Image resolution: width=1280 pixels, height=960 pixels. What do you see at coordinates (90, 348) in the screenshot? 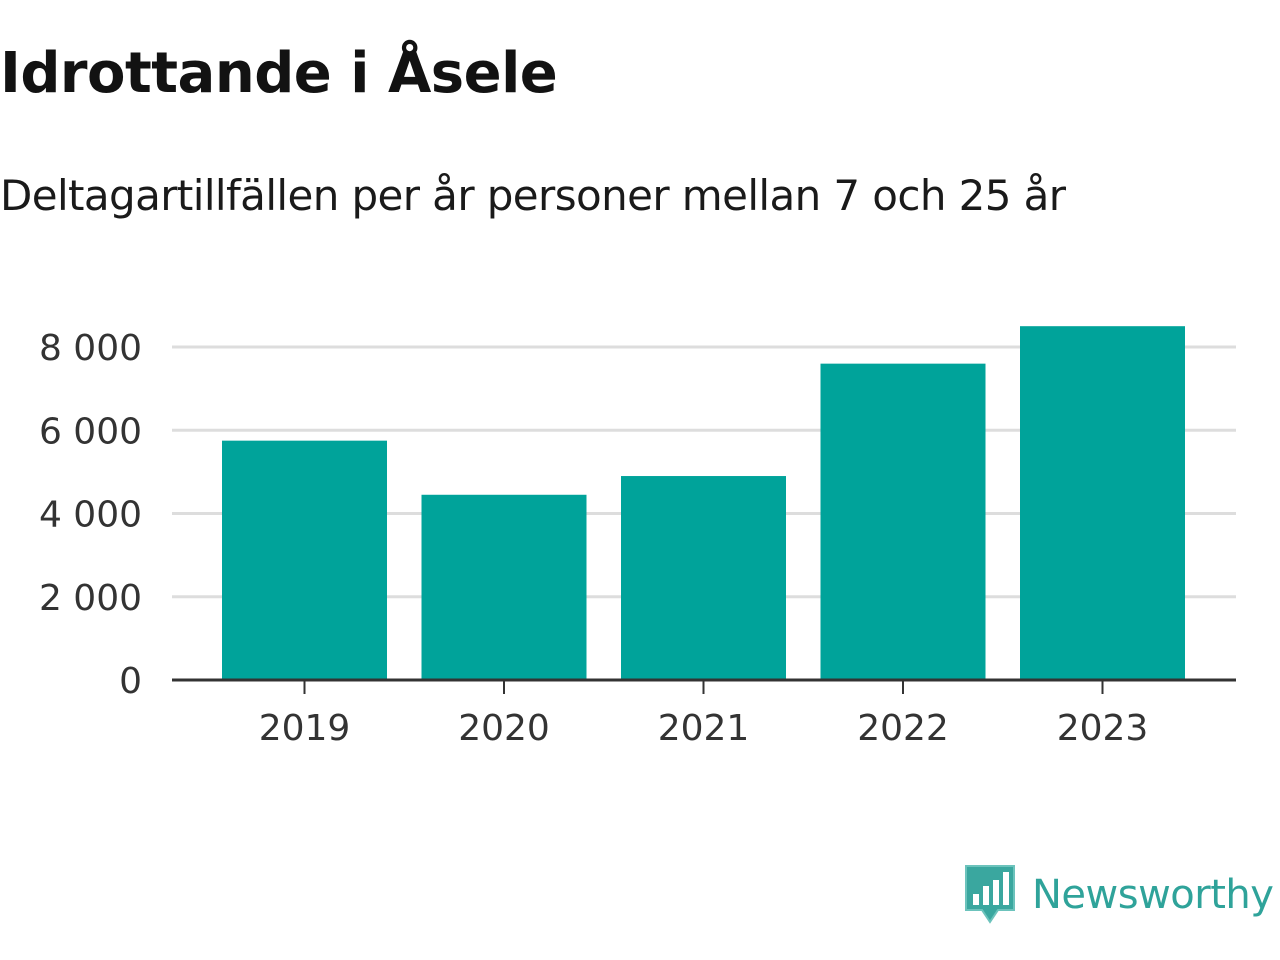
I see `y-tick-label: 8 000` at bounding box center [90, 348].